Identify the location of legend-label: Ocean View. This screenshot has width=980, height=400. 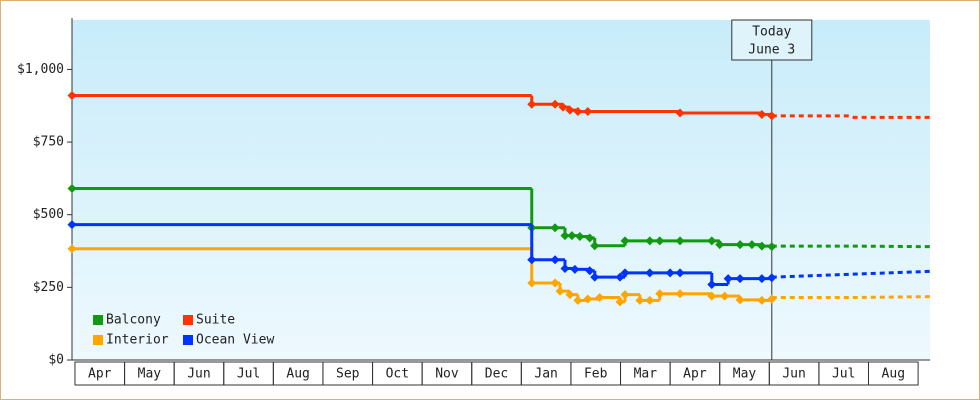
(235, 340).